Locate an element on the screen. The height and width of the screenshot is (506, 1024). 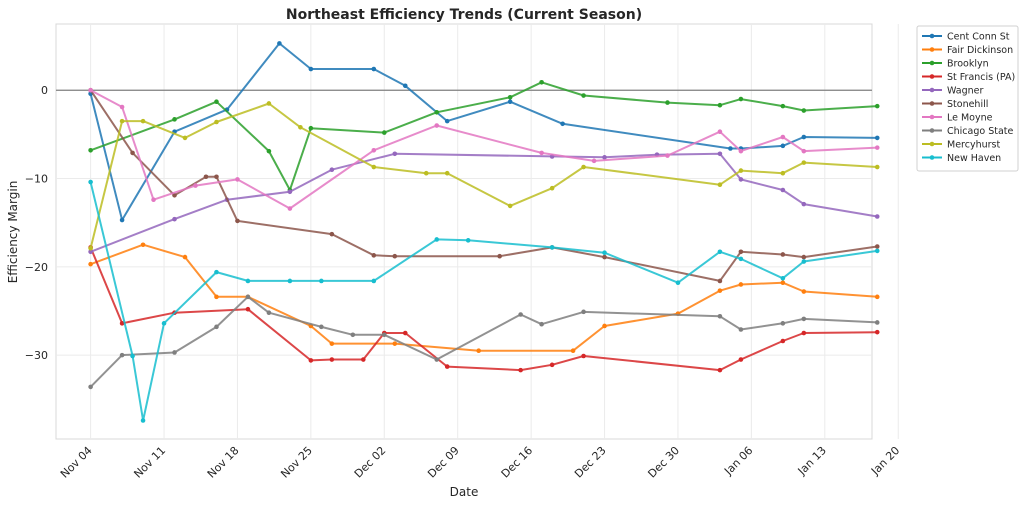
legend-entry: Chicago State is located at coordinates (980, 131).